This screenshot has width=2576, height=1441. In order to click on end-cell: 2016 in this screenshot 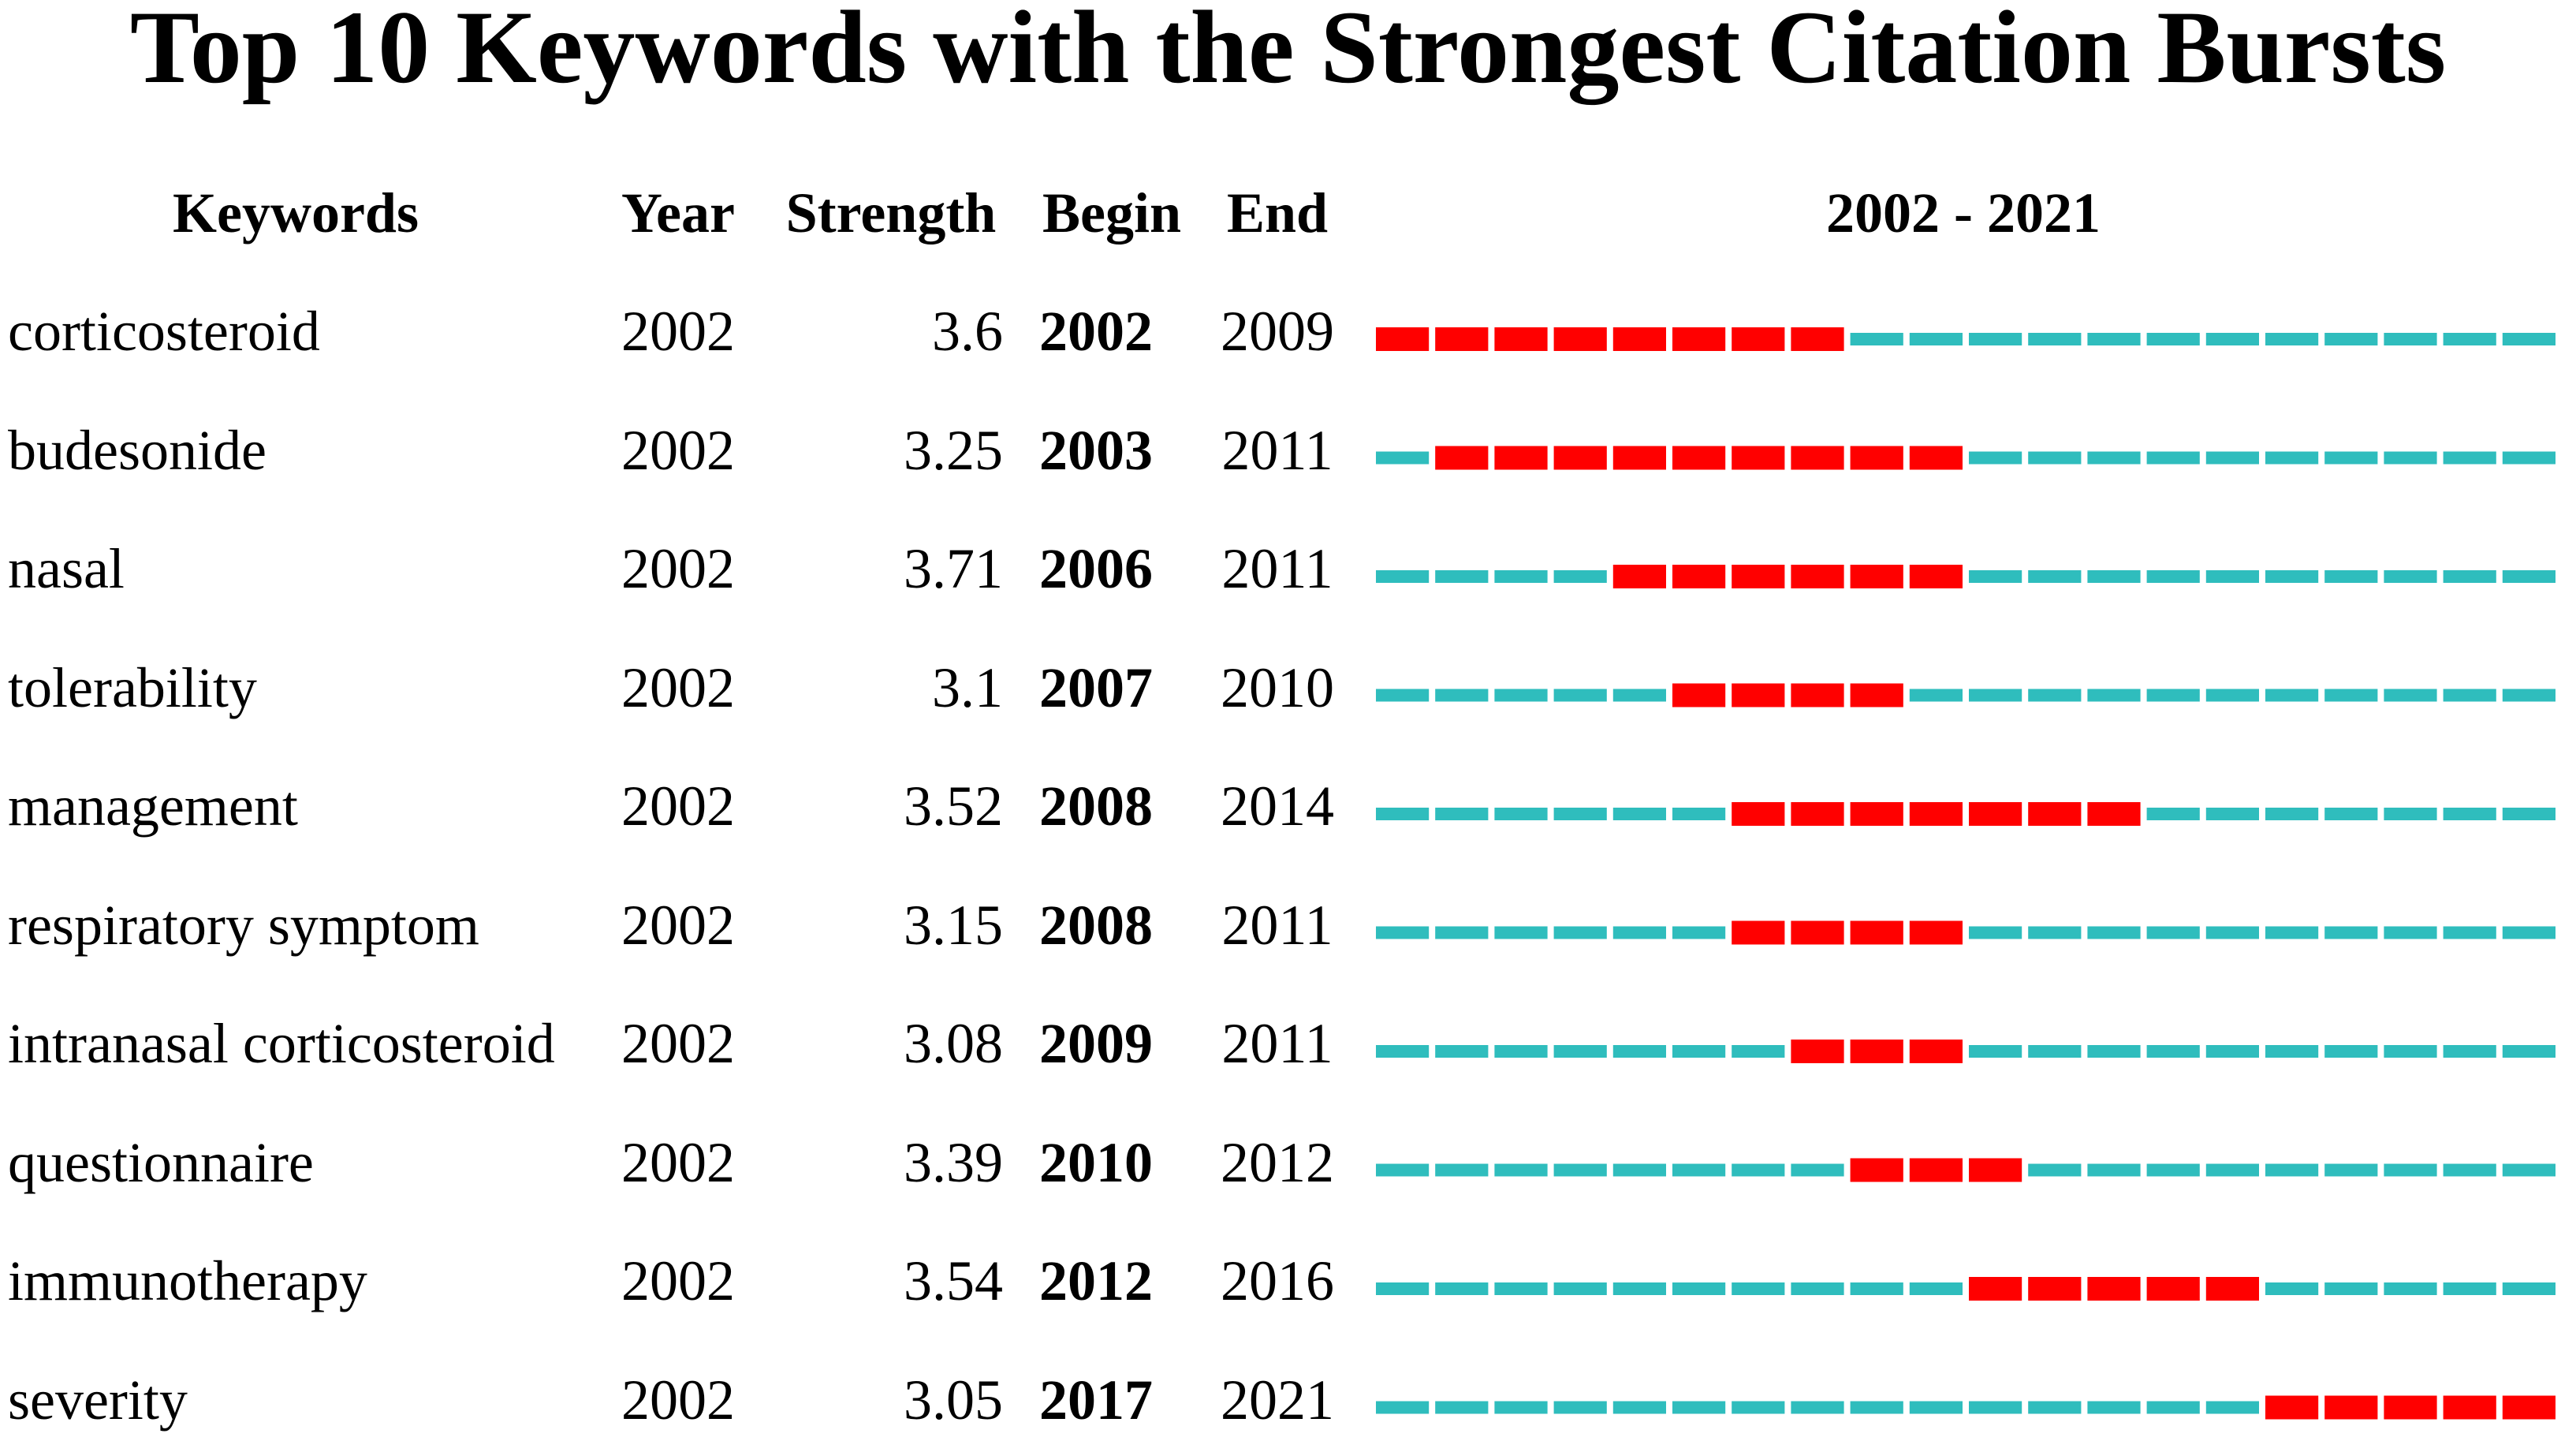, I will do `click(1277, 1280)`.